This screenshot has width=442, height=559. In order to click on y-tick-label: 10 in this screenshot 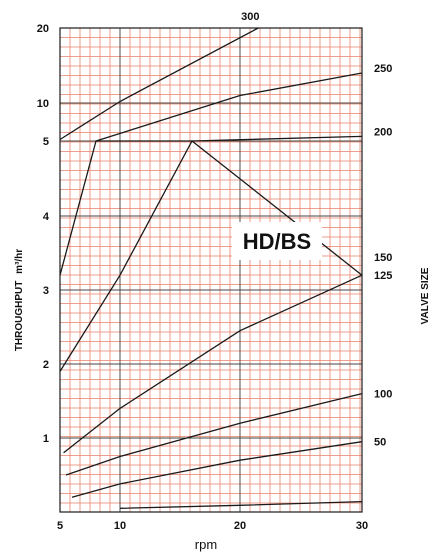, I will do `click(43, 104)`.